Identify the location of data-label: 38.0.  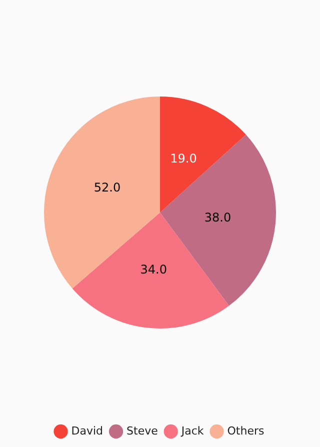
(218, 217).